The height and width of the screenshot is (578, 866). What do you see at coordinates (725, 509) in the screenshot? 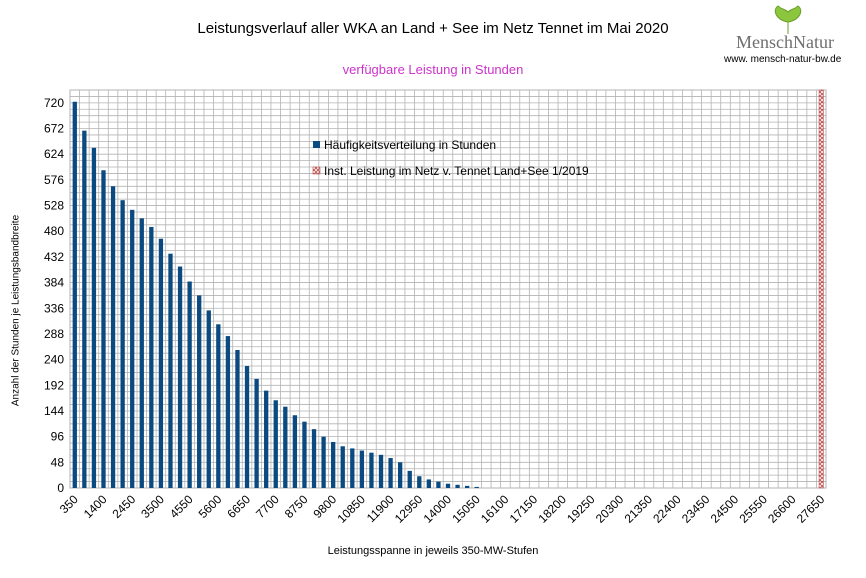
I see `x-tick-label: 24500` at bounding box center [725, 509].